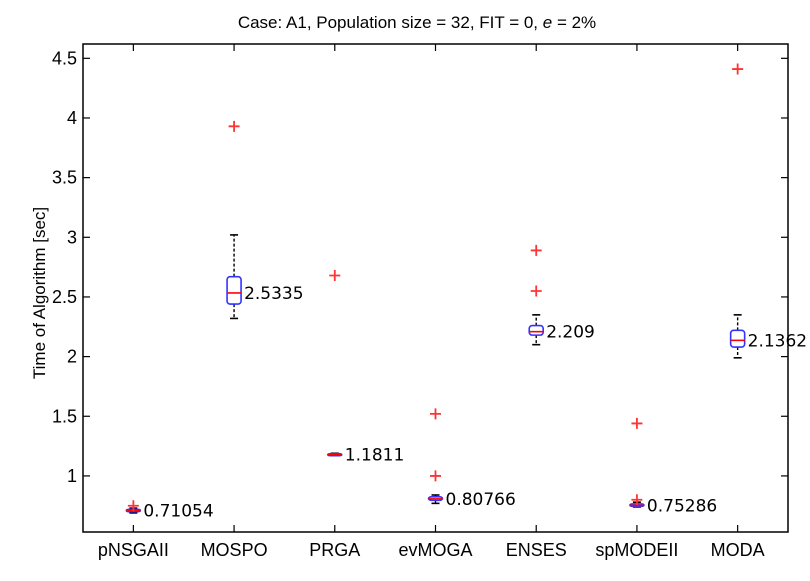  I want to click on box-group-moda: 2.1362, so click(768, 211).